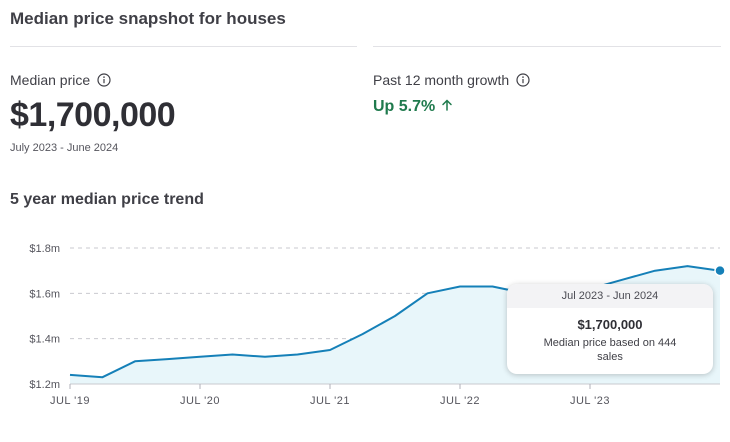 The width and height of the screenshot is (730, 442). I want to click on selected-point-dot, so click(720, 270).